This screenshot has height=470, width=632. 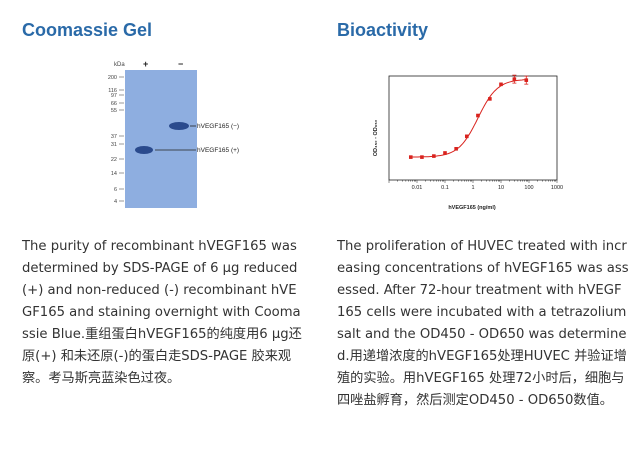 I want to click on marker-label: 14, so click(x=114, y=174).